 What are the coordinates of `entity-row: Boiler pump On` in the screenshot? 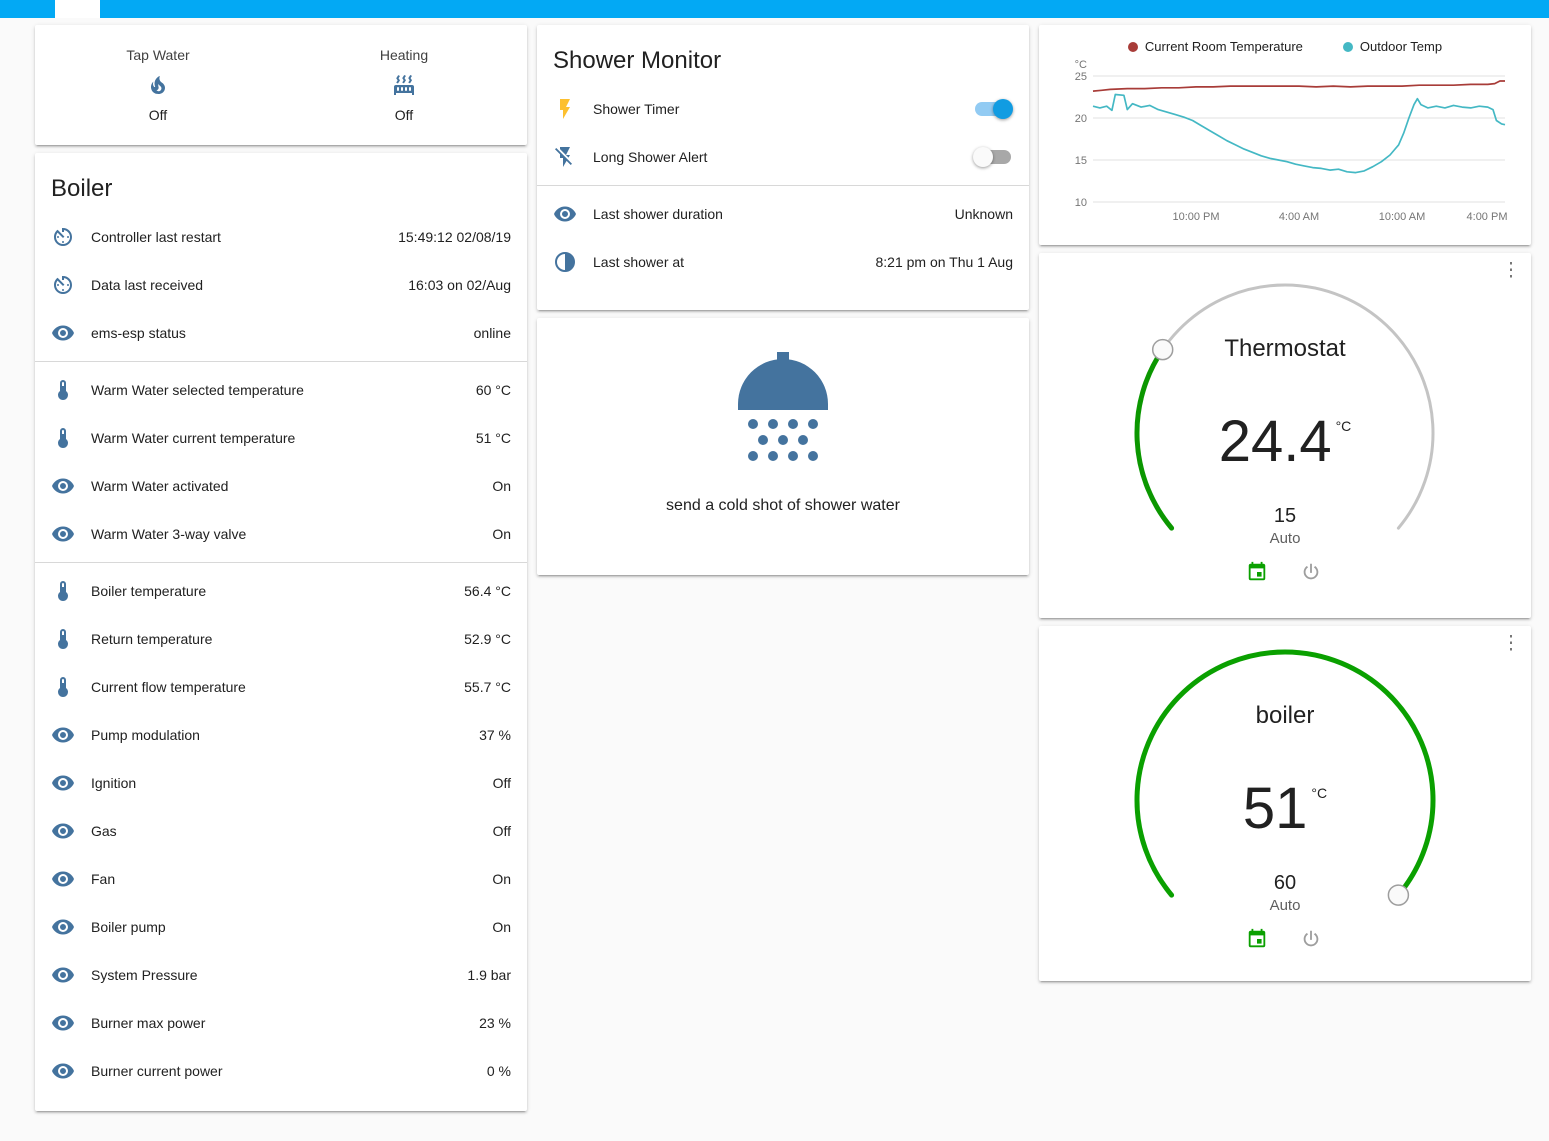 It's located at (281, 927).